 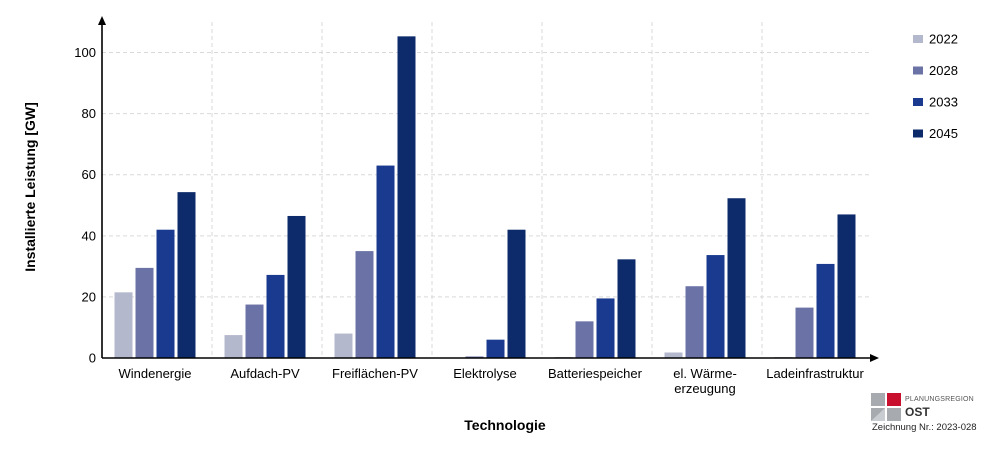 I want to click on y-tick-label: 20, so click(x=89, y=296).